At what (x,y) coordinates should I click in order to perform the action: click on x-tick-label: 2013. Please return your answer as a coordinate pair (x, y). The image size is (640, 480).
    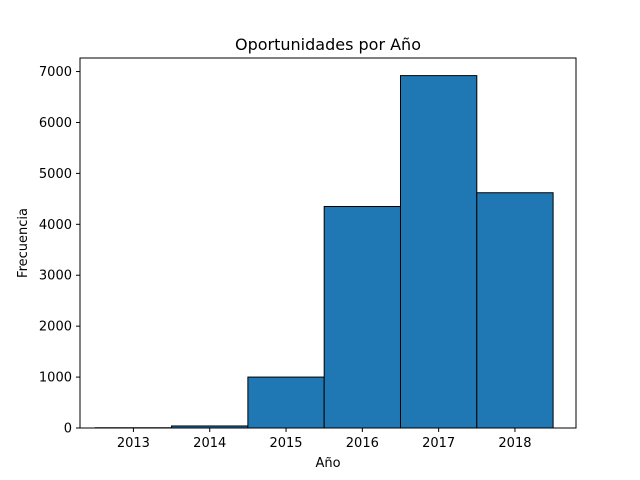
    Looking at the image, I should click on (133, 443).